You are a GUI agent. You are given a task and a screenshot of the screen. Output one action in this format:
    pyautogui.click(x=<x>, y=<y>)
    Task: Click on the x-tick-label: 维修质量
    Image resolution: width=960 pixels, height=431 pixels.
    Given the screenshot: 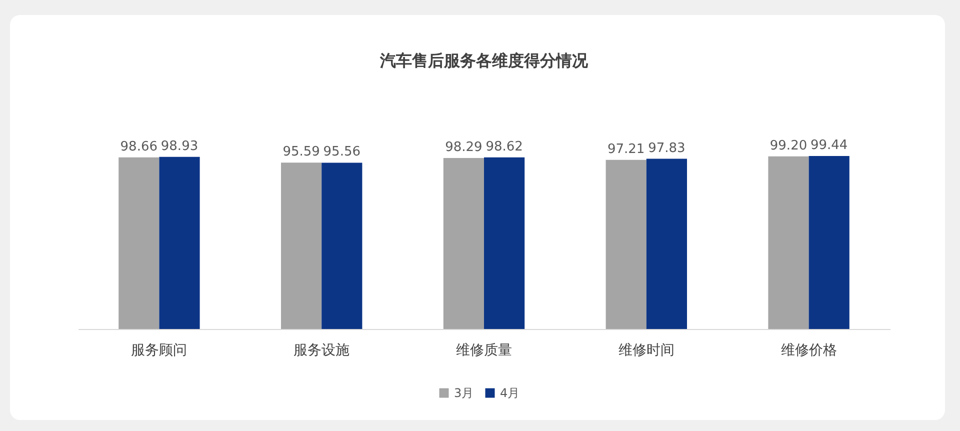 What is the action you would take?
    pyautogui.click(x=484, y=350)
    